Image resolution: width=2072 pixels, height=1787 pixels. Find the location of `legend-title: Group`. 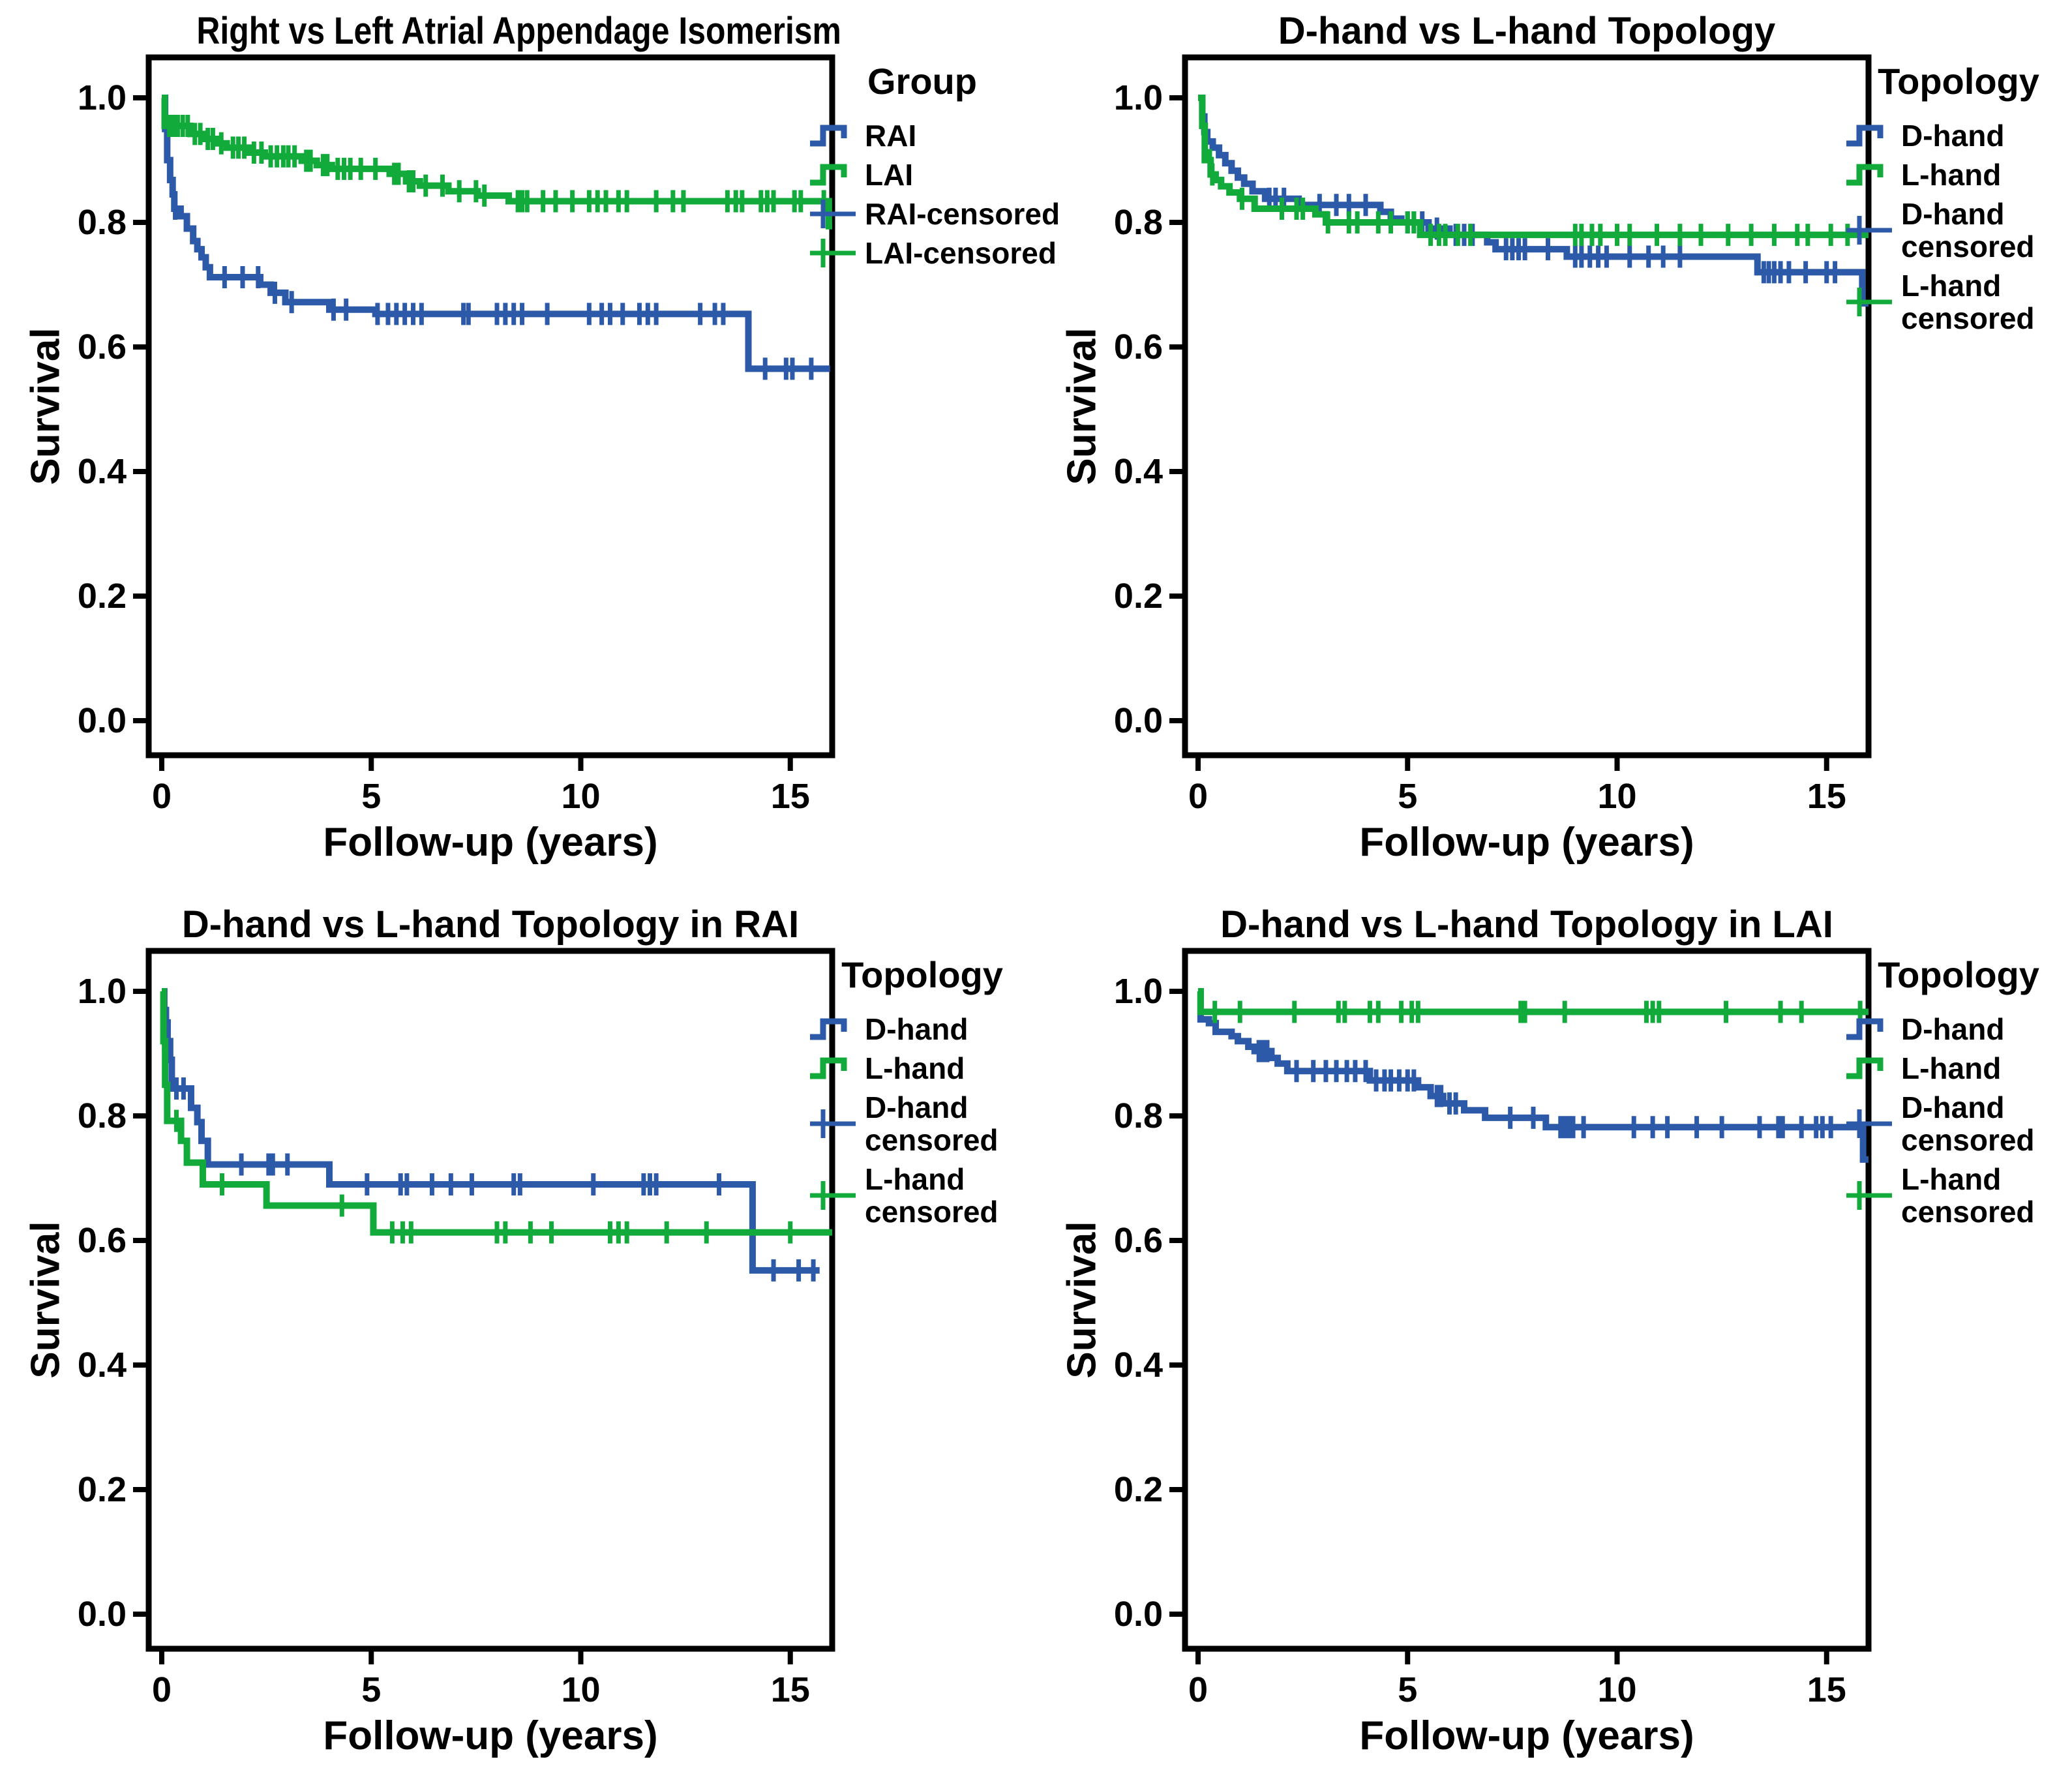

legend-title: Group is located at coordinates (922, 82).